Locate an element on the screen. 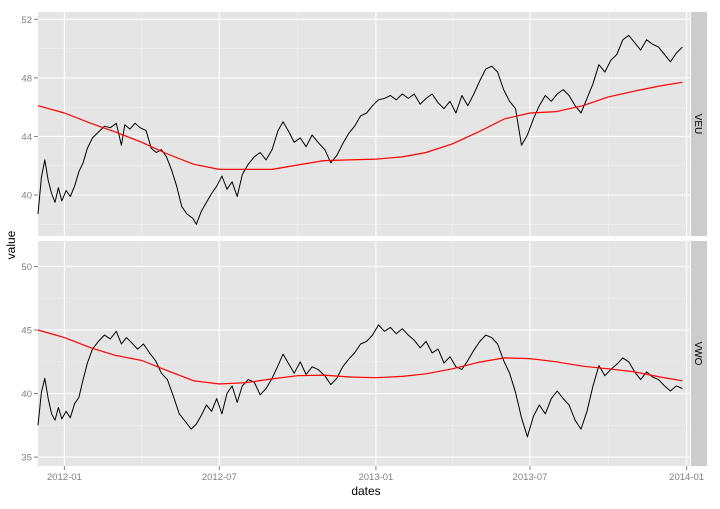  y-tick-label: 44 is located at coordinates (26, 137).